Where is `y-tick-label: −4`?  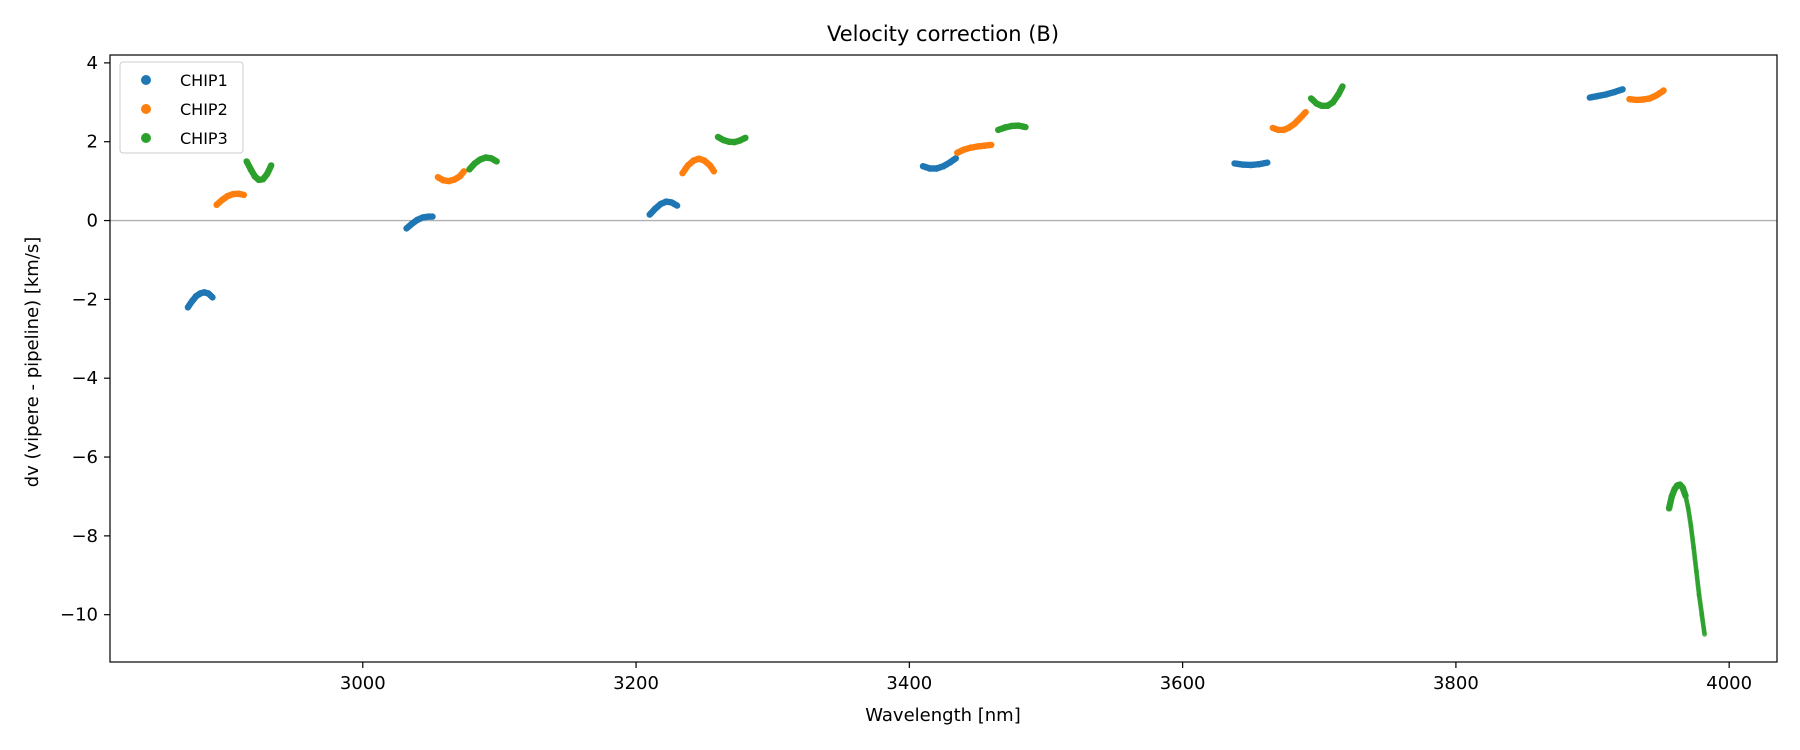
y-tick-label: −4 is located at coordinates (84, 378).